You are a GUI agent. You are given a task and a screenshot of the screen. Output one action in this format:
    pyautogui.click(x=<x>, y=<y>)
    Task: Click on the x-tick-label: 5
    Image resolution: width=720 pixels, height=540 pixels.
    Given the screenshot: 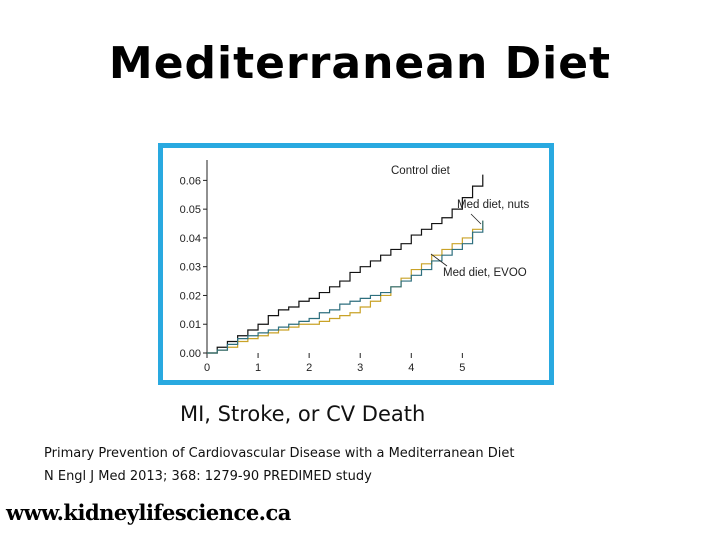 What is the action you would take?
    pyautogui.click(x=462, y=368)
    